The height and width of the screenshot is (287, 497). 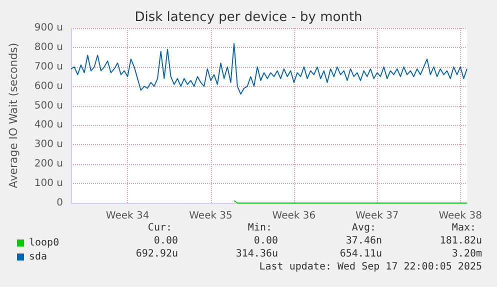 I want to click on x-tick-label: Week 35, so click(x=210, y=216).